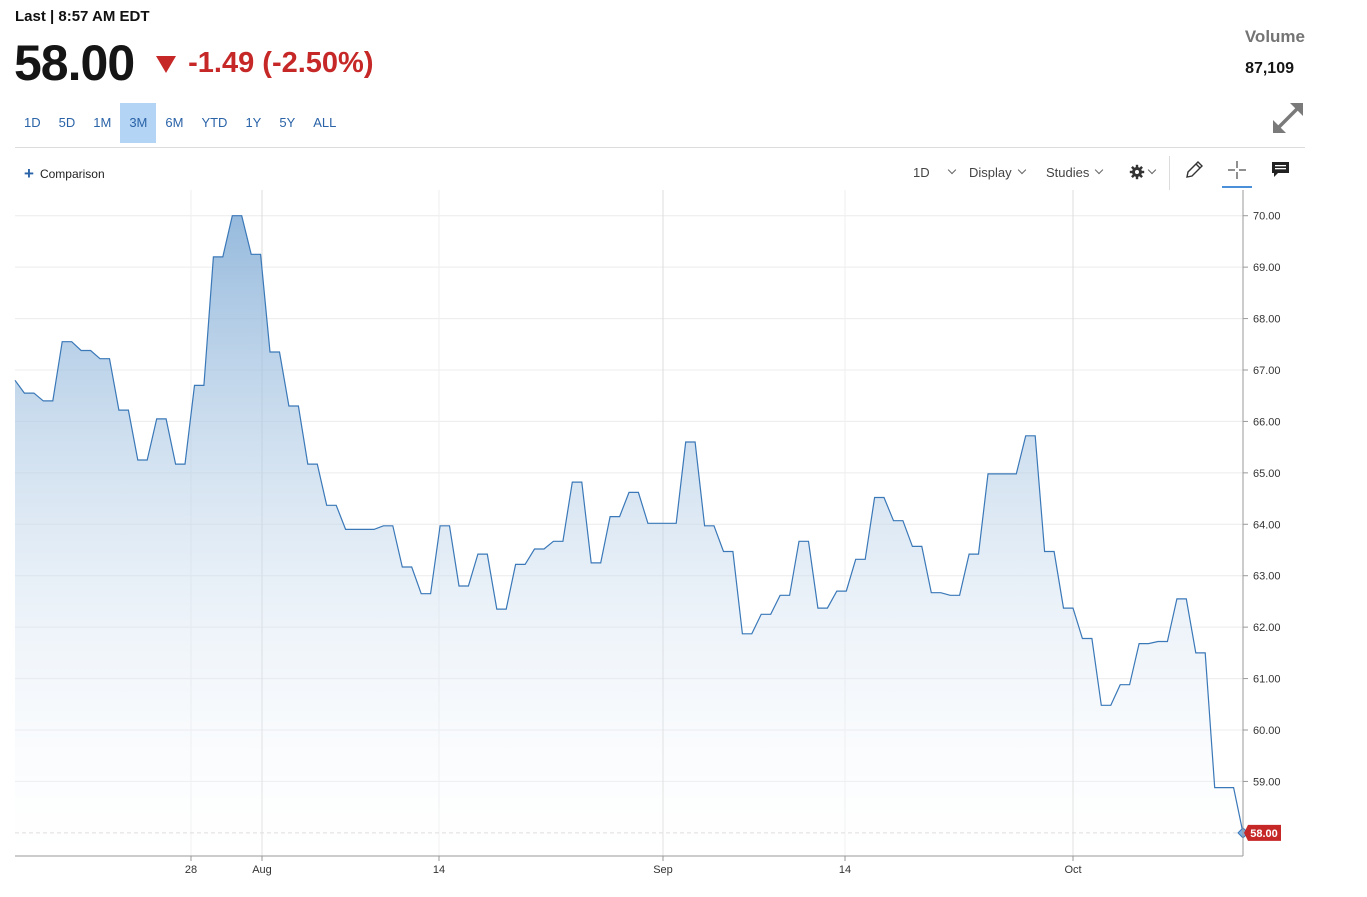  What do you see at coordinates (1267, 422) in the screenshot?
I see `y-tick-label: 66.00` at bounding box center [1267, 422].